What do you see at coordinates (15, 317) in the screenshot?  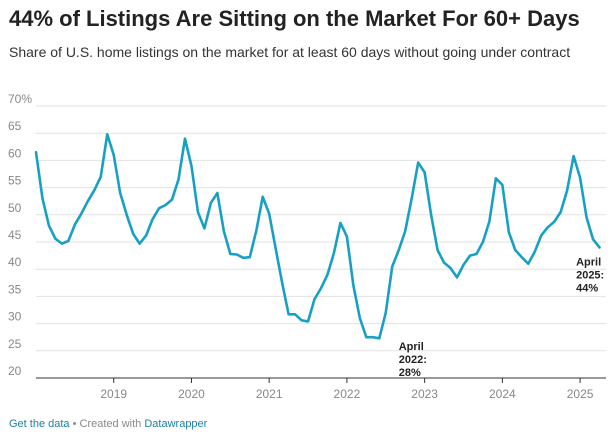 I see `y-tick-label: 30` at bounding box center [15, 317].